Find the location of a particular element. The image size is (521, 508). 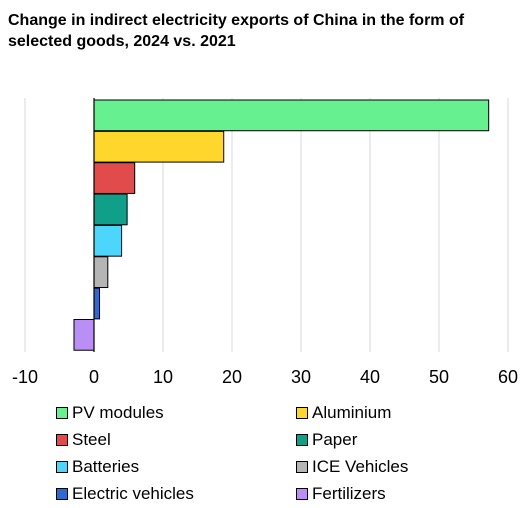

bar-paper is located at coordinates (110, 209).